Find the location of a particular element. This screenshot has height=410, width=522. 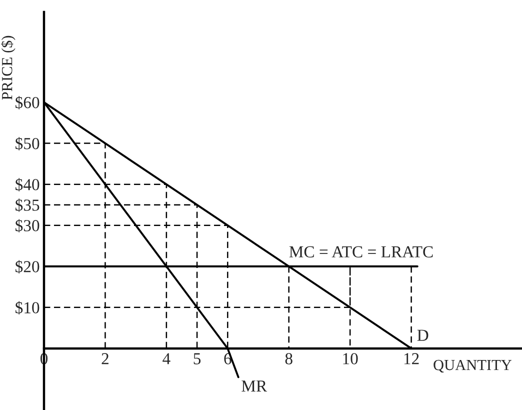

y-tick-label: $20 is located at coordinates (28, 267).